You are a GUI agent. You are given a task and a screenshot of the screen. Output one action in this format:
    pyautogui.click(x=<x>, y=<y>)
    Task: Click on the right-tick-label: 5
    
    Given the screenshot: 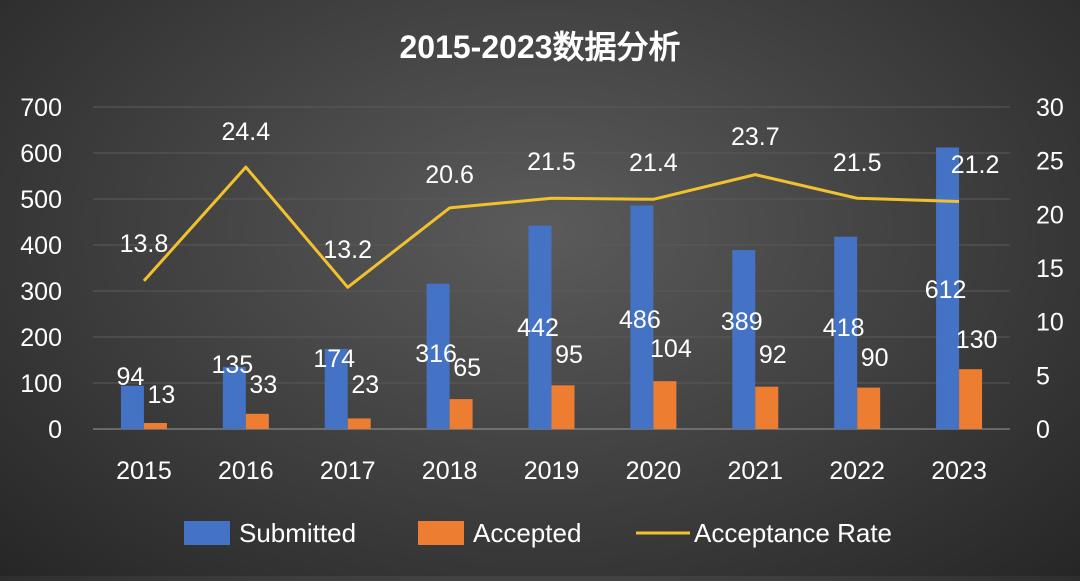 What is the action you would take?
    pyautogui.click(x=1043, y=376)
    